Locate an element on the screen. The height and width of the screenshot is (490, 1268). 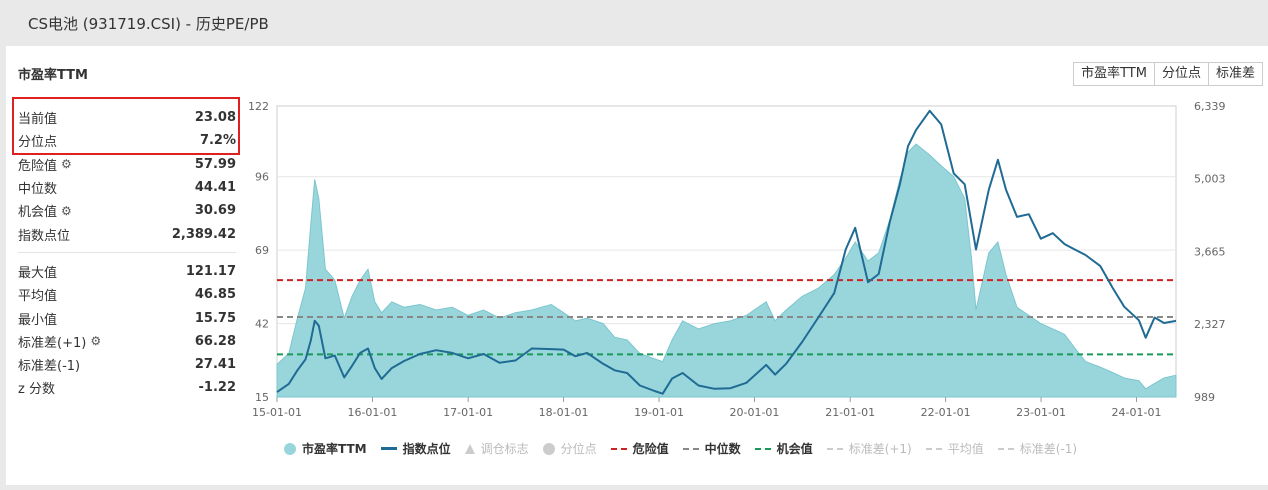
legend-label: 标准差(+1) is located at coordinates (880, 449).